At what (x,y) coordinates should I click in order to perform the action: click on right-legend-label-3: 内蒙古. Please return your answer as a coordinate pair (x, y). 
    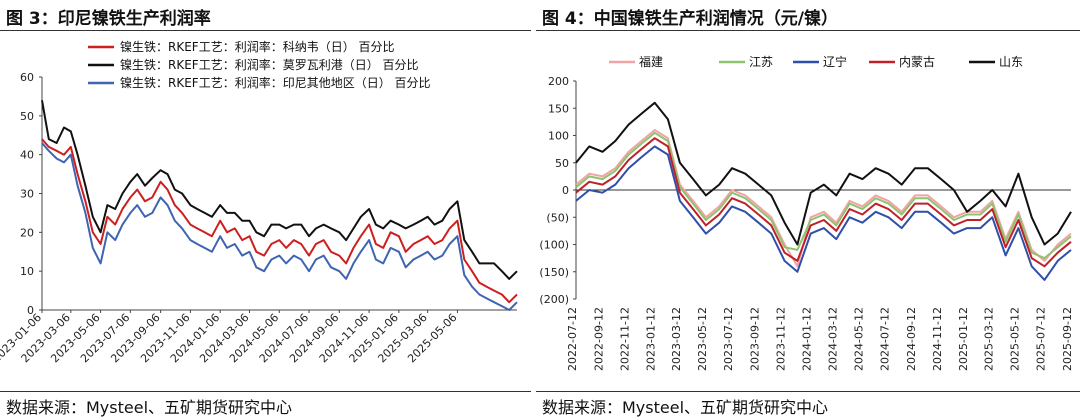
    Looking at the image, I should click on (917, 61).